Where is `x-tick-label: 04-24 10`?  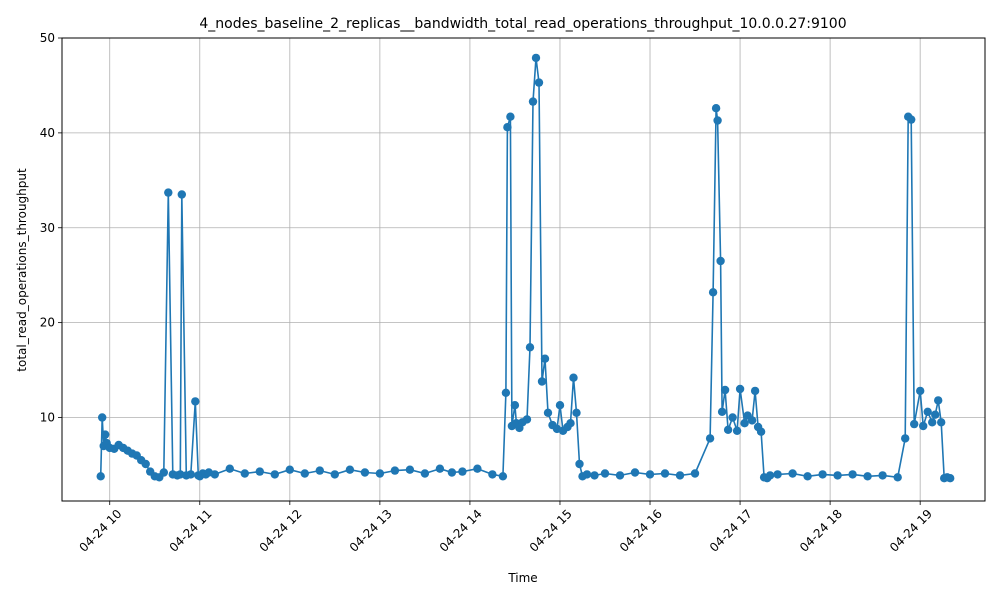
x-tick-label: 04-24 10 is located at coordinates (101, 531).